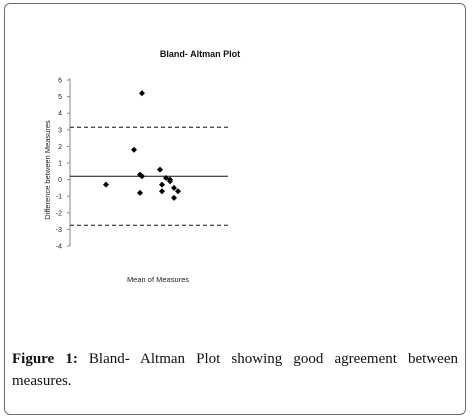 This screenshot has height=420, width=472. What do you see at coordinates (63, 164) in the screenshot?
I see `y-tick-group: 6 5 4 3 2 1 0 -1 -2 -3 -4` at bounding box center [63, 164].